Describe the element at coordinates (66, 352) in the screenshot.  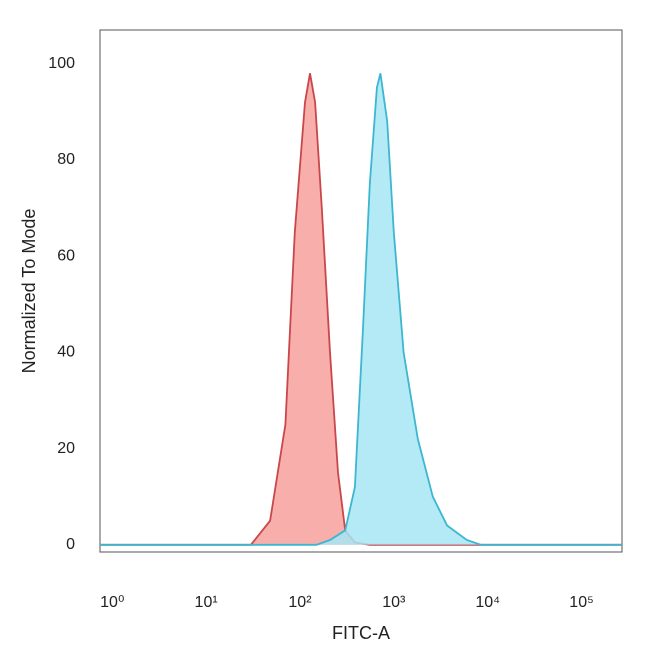
I see `y-tick-label: 40` at that location.